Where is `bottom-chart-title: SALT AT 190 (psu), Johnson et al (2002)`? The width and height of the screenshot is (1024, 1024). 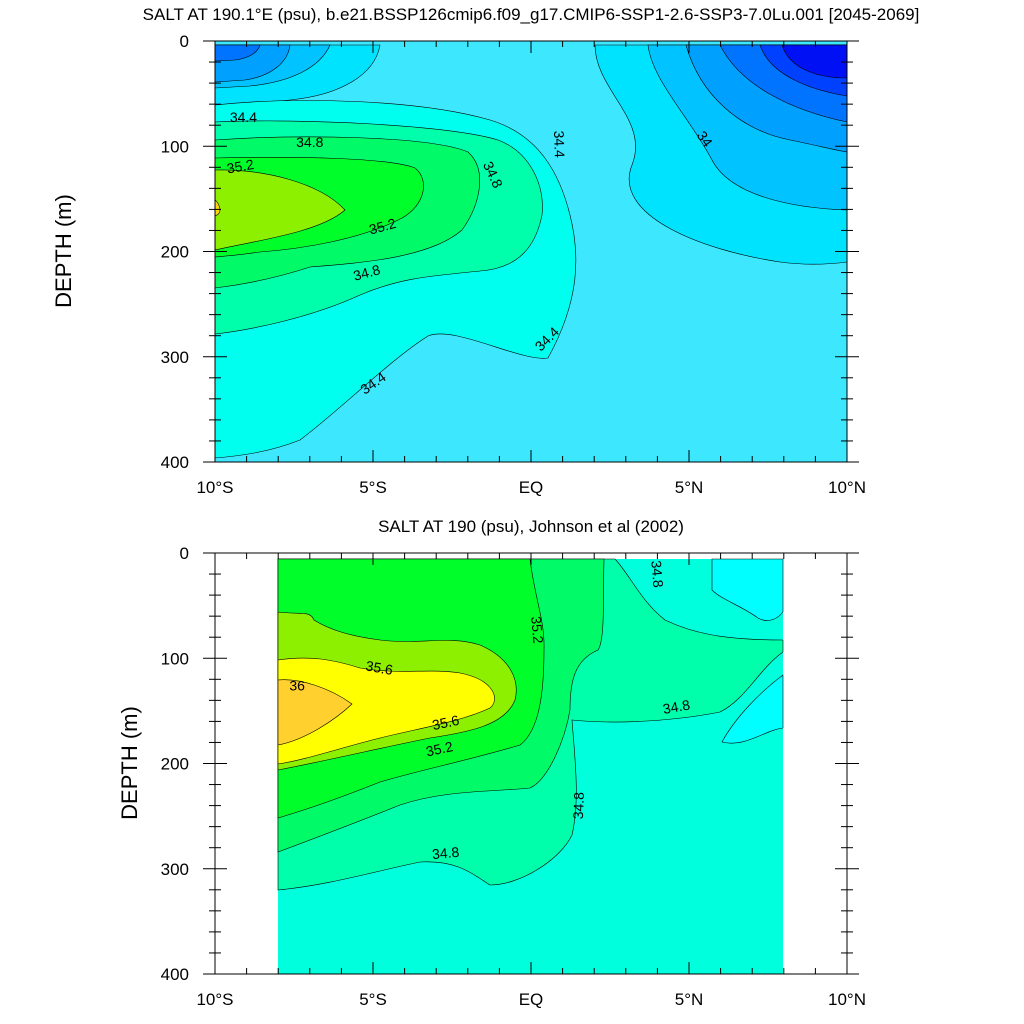
bottom-chart-title: SALT AT 190 (psu), Johnson et al (2002) is located at coordinates (531, 526).